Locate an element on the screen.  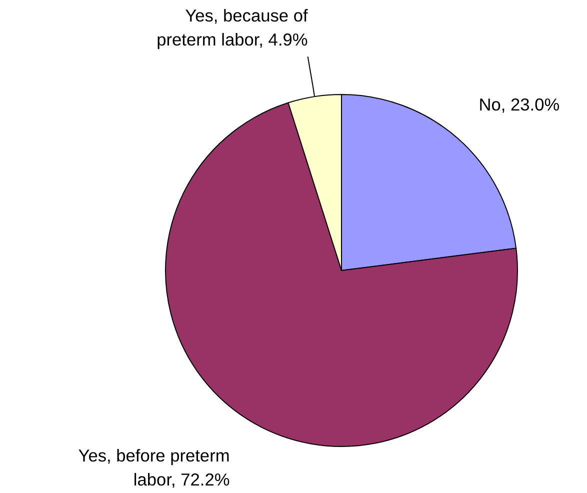
slice-label: Yes, because of preterm labor, 4.9% is located at coordinates (232, 28).